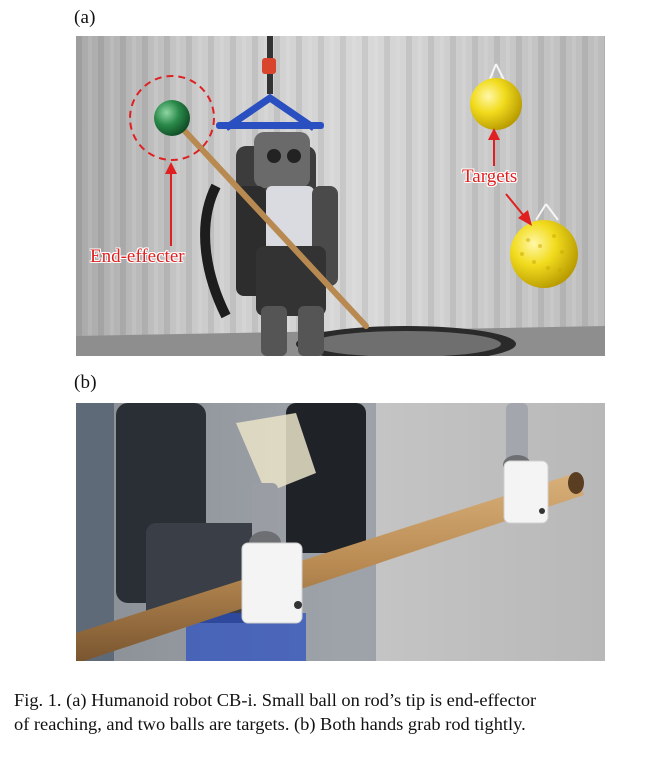  What do you see at coordinates (490, 176) in the screenshot?
I see `targets-annotation: Targets` at bounding box center [490, 176].